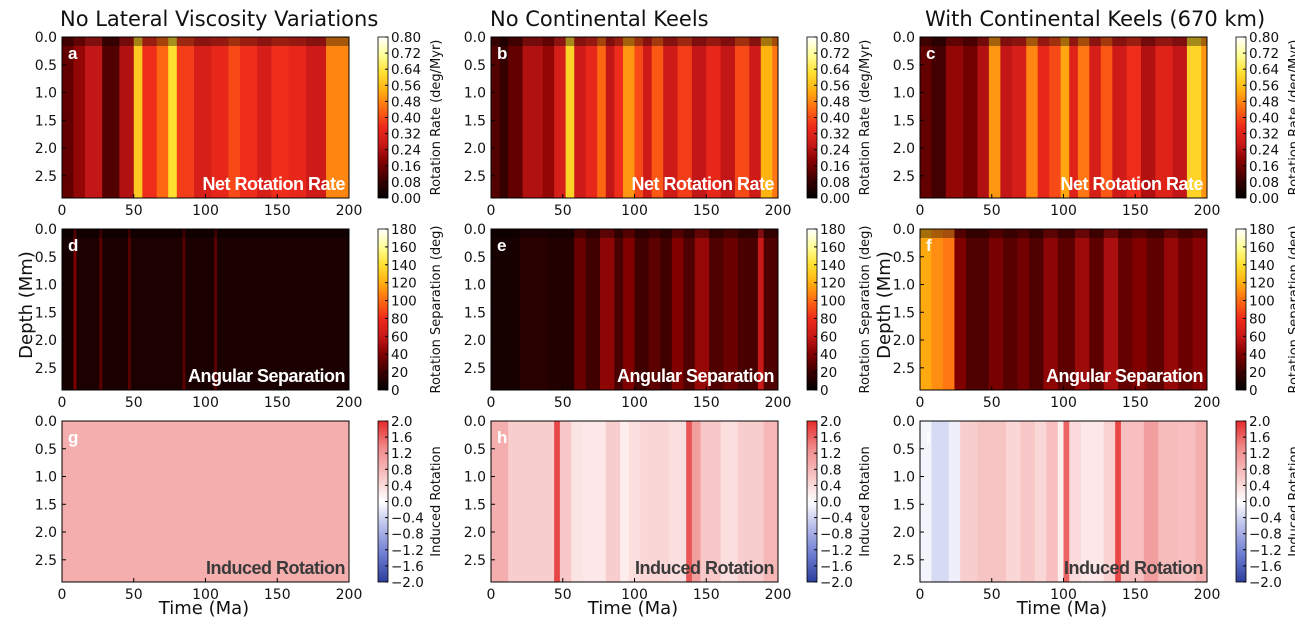 The image size is (1295, 625). I want to click on colorbar-tick-label: 80, so click(1257, 319).